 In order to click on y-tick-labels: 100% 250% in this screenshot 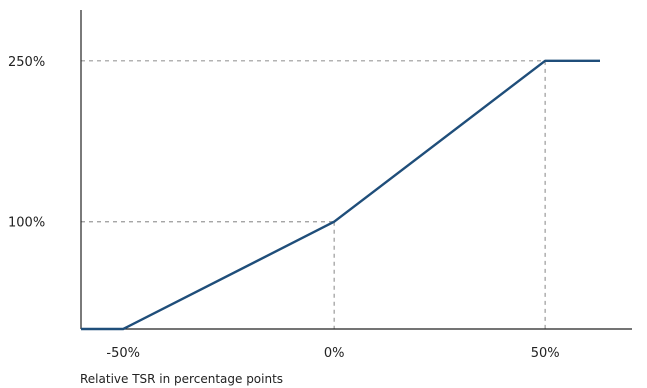, I will do `click(26, 143)`.